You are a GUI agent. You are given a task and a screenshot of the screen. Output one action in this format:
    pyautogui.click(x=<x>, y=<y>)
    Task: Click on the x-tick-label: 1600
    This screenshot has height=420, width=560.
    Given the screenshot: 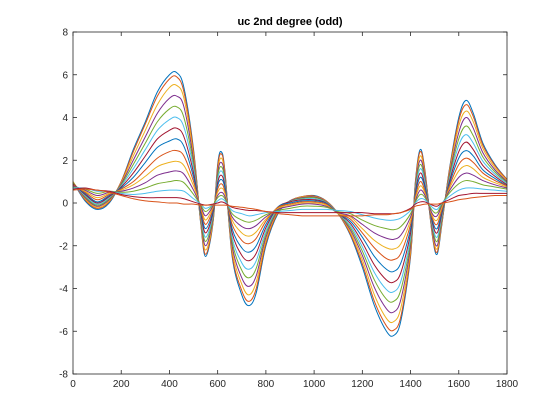 What is the action you would take?
    pyautogui.click(x=459, y=384)
    